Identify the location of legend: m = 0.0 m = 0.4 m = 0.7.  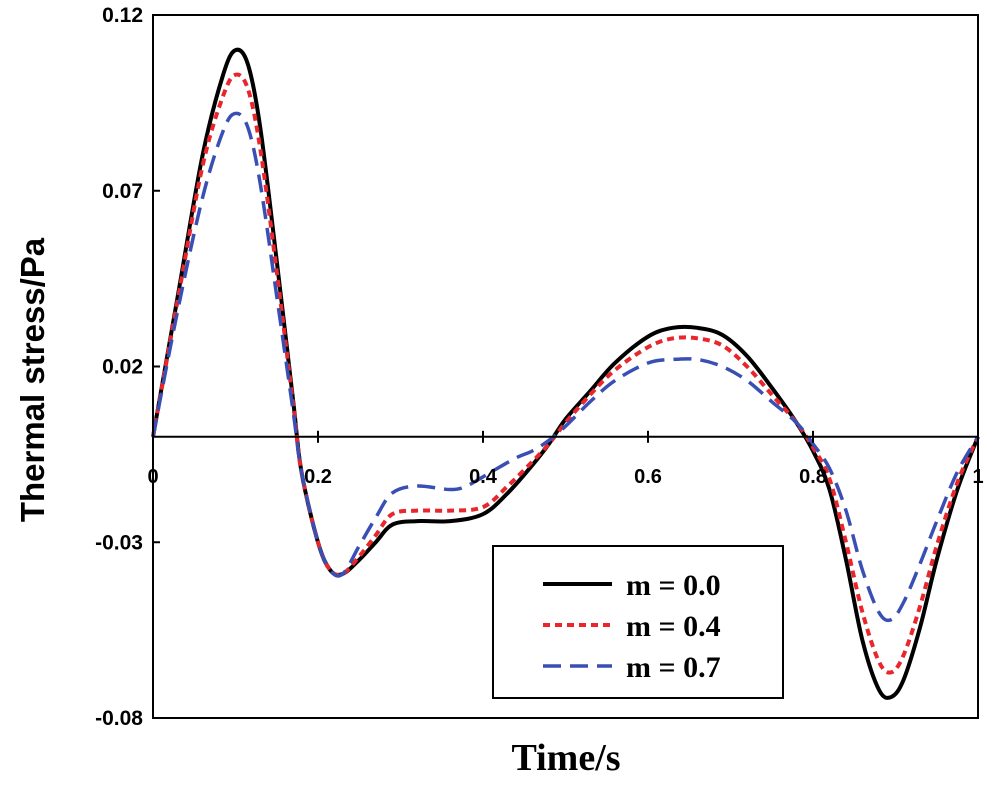
(638, 622).